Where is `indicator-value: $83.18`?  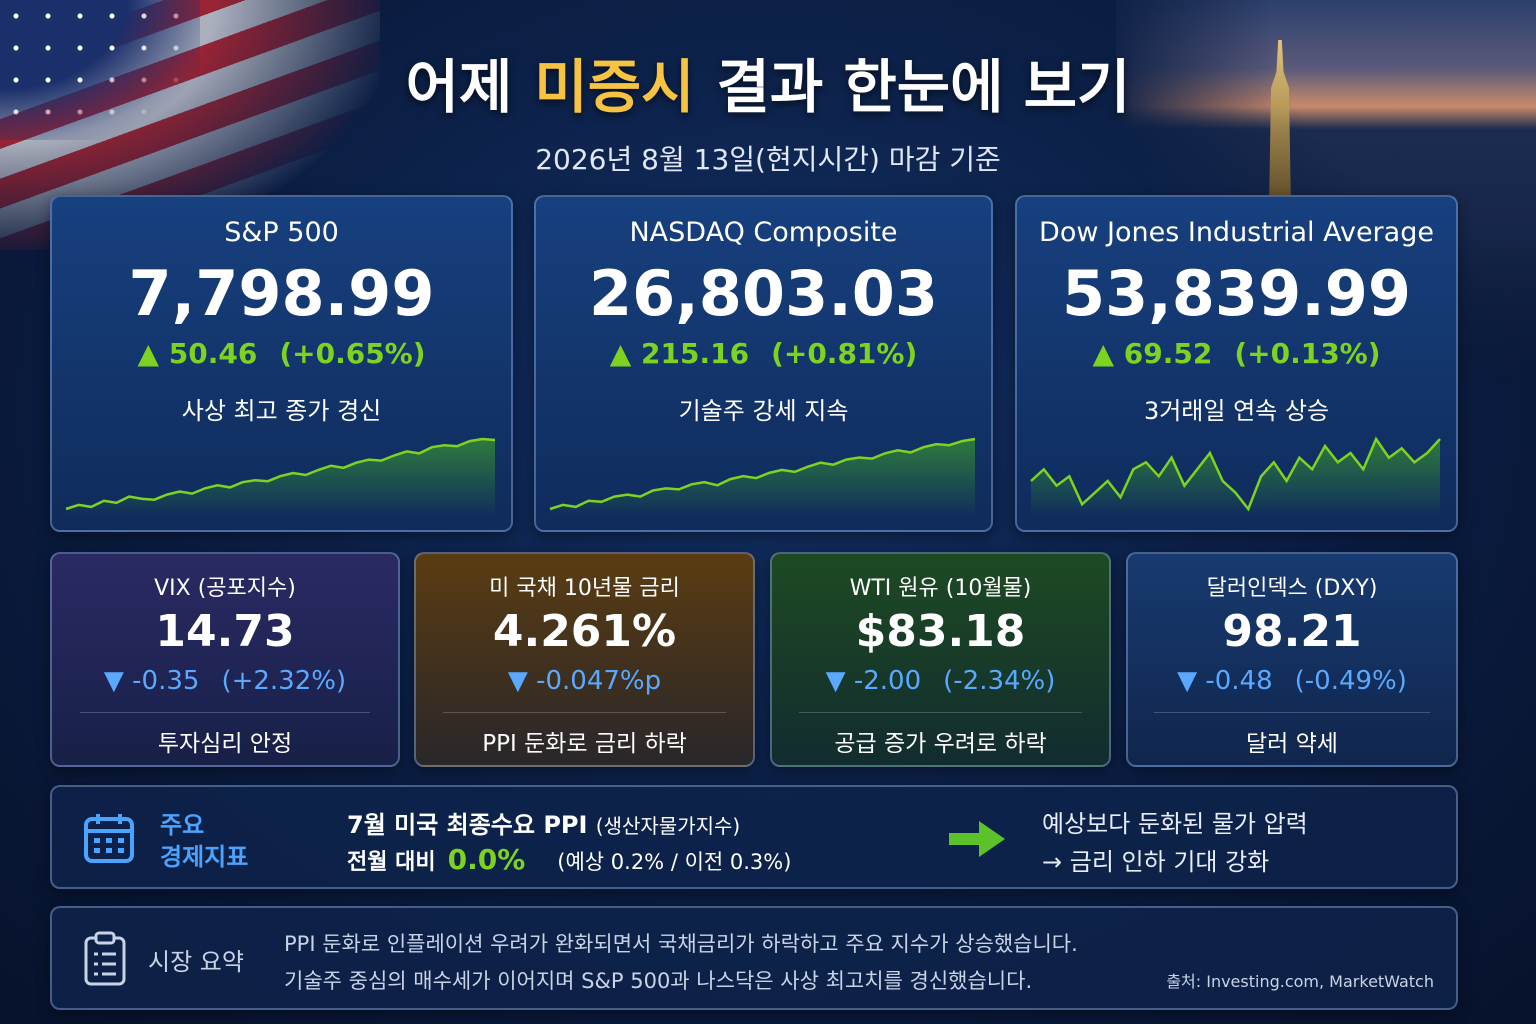
indicator-value: $83.18 is located at coordinates (940, 631).